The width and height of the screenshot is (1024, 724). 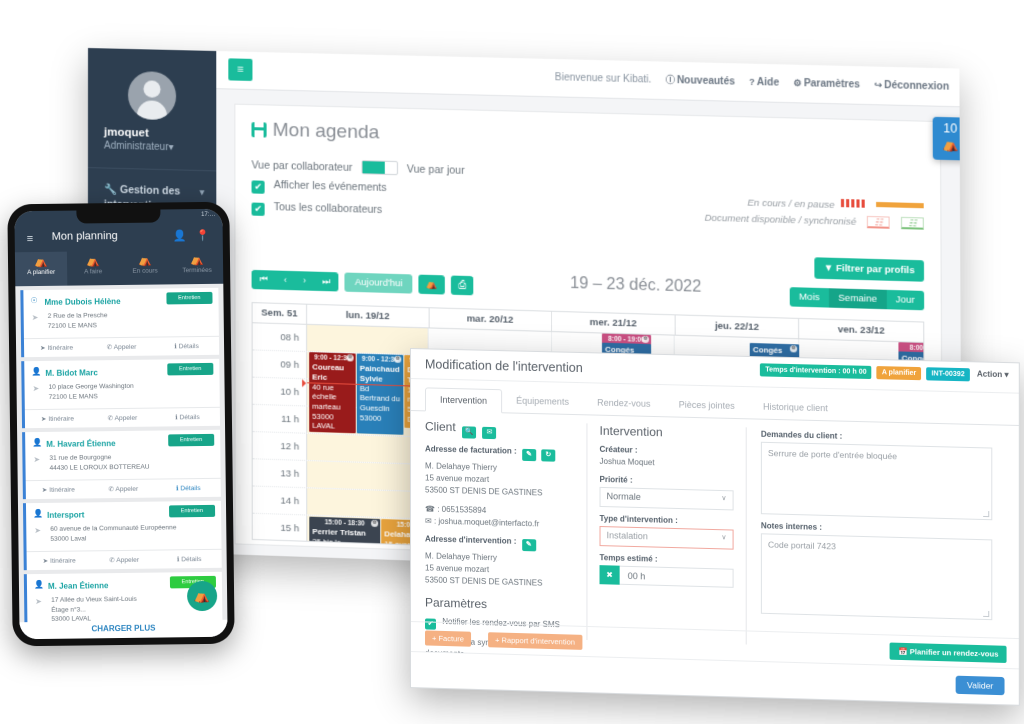 What do you see at coordinates (780, 220) in the screenshot?
I see `legend-document-label: Document disponible / synchronisé` at bounding box center [780, 220].